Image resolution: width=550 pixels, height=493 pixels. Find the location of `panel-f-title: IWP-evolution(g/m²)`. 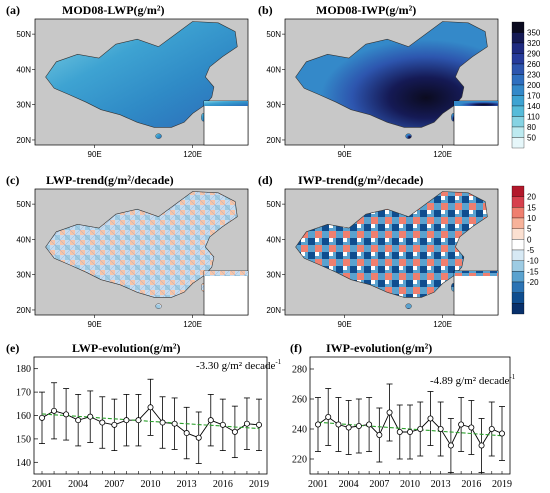

panel-f-title: IWP-evolution(g/m²) is located at coordinates (379, 348).